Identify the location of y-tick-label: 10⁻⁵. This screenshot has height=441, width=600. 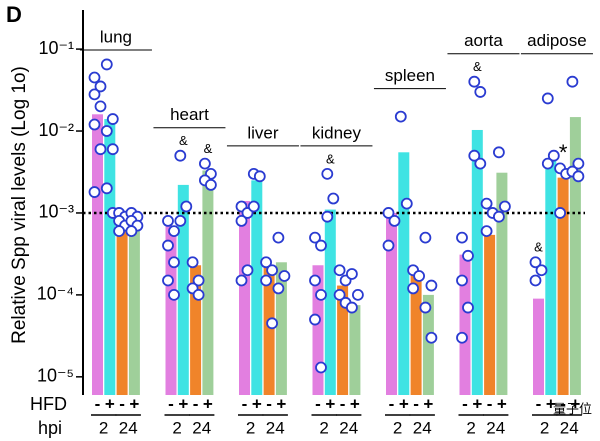
(55, 376).